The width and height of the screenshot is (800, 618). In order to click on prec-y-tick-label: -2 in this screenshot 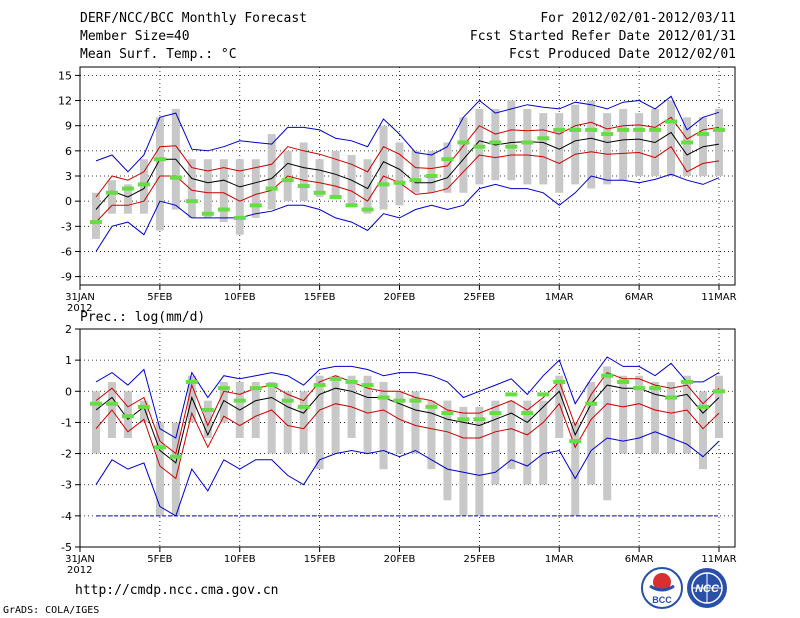, I will do `click(66, 454)`.